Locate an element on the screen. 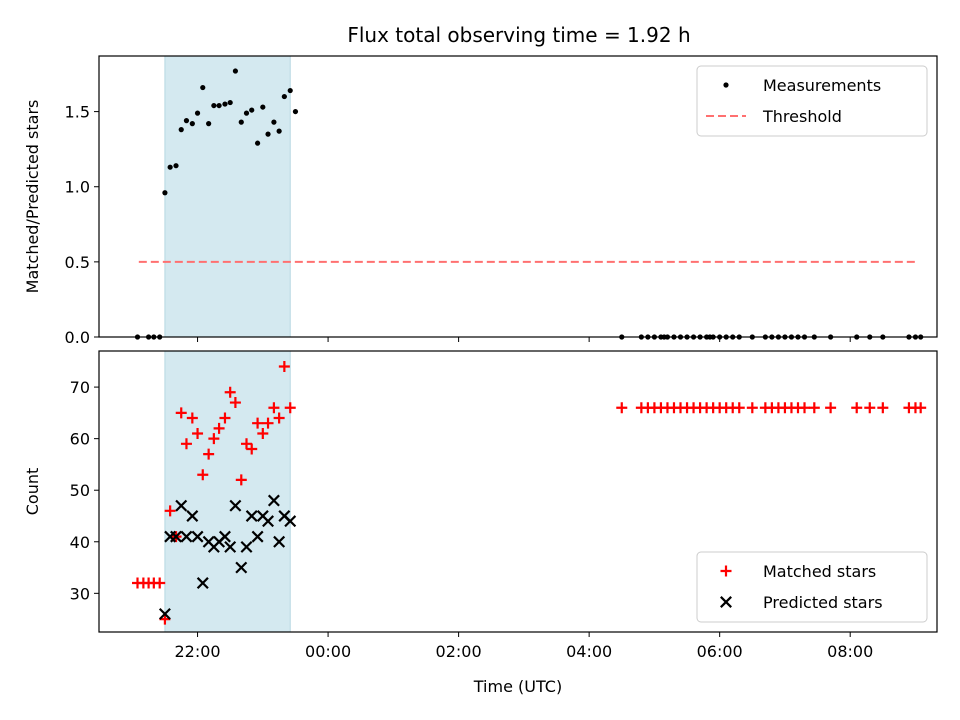 This screenshot has height=720, width=960. legend-label: Predicted stars is located at coordinates (823, 602).